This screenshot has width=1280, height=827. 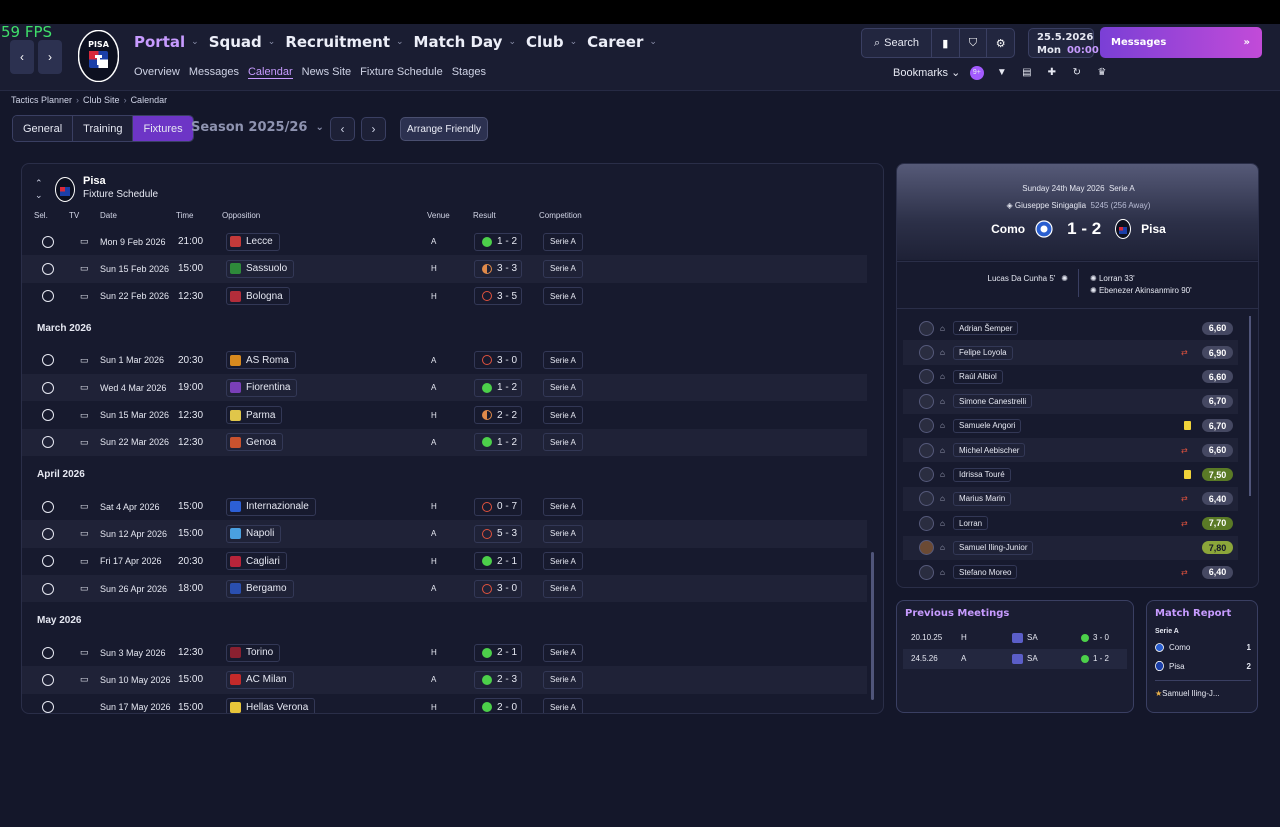 What do you see at coordinates (1070, 328) in the screenshot?
I see `player-row: ⌂ Adrian Šemper 6,60` at bounding box center [1070, 328].